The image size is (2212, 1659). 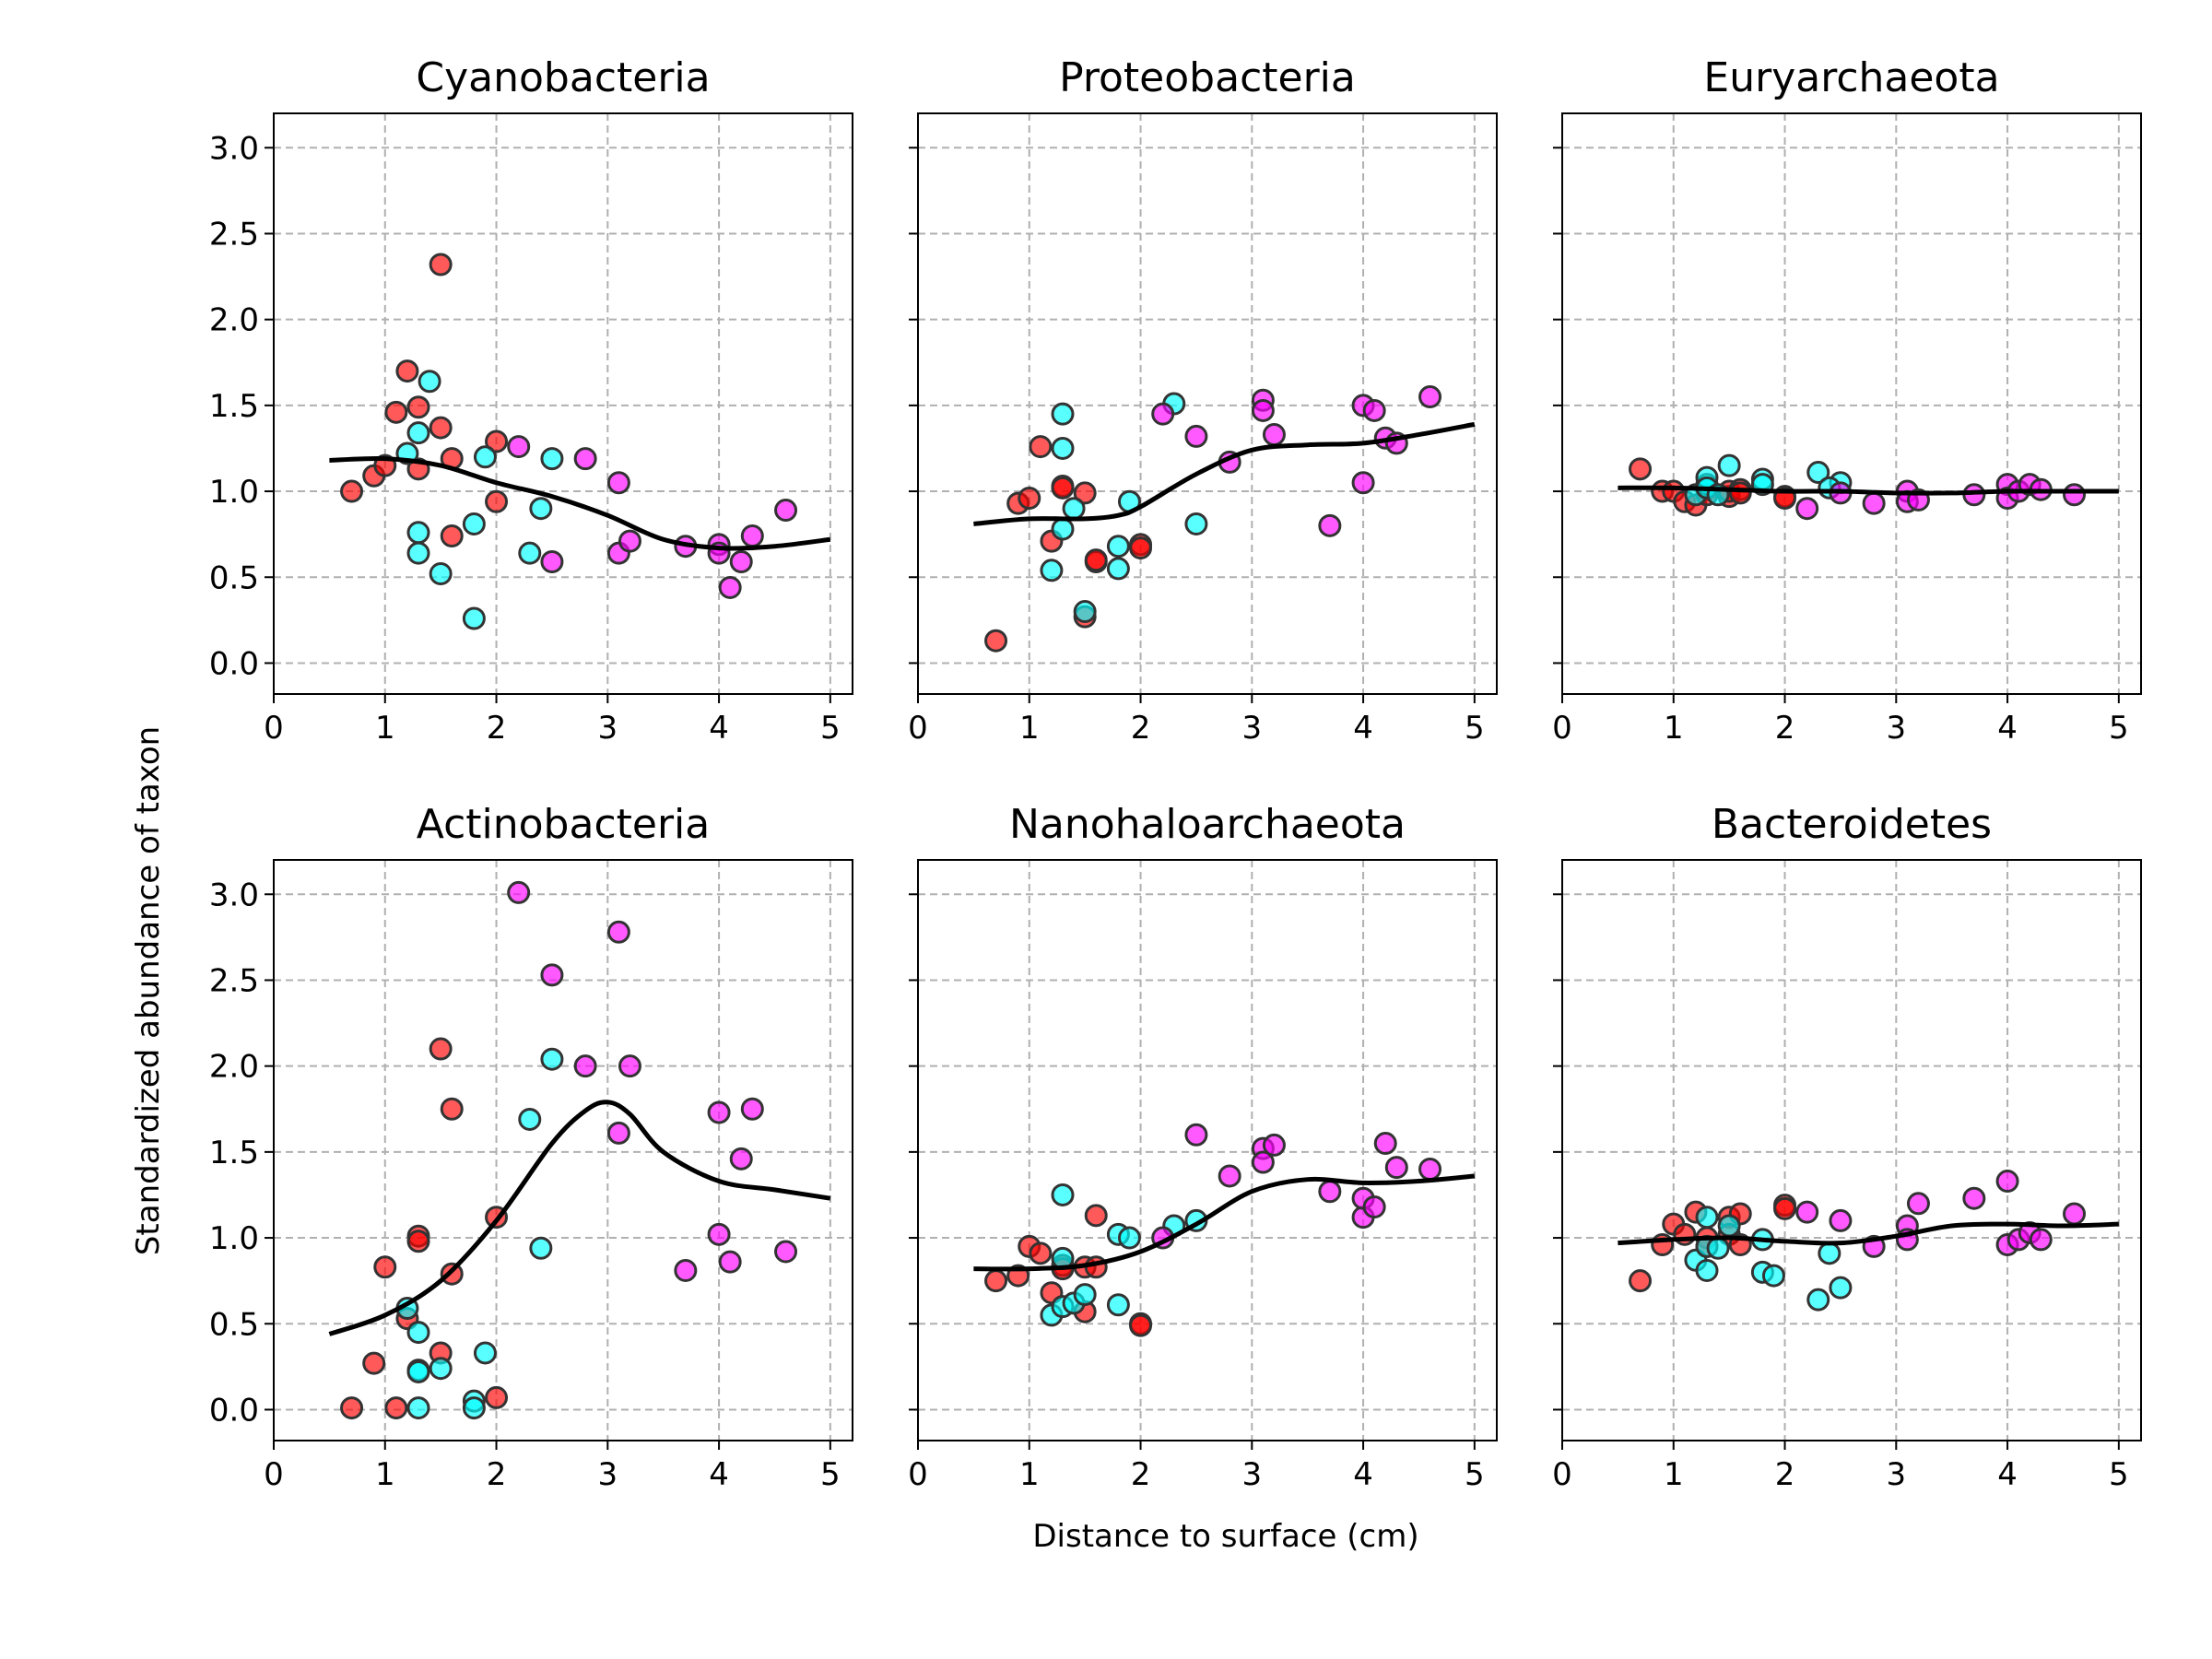 I want to click on panel-title: Proteobacteria, so click(x=1207, y=77).